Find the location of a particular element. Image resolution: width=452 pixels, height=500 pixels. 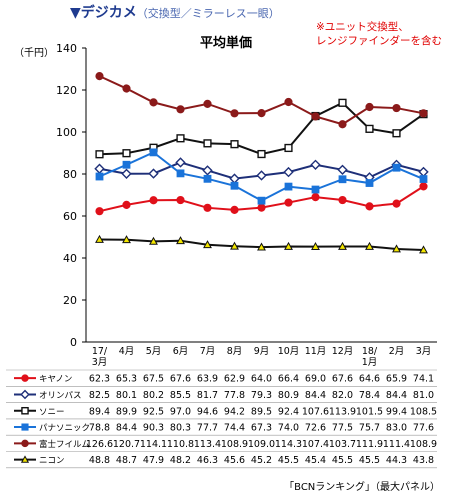

data-value: 67.6 is located at coordinates (180, 379).